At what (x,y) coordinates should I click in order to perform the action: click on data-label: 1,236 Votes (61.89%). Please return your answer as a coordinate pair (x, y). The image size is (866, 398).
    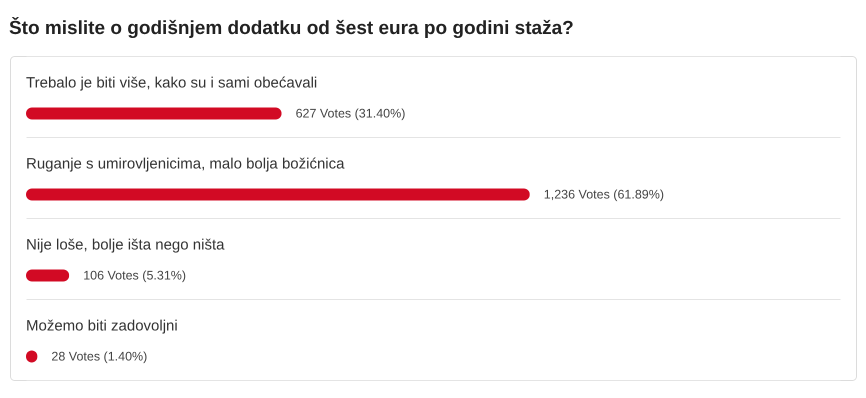
    Looking at the image, I should click on (604, 195).